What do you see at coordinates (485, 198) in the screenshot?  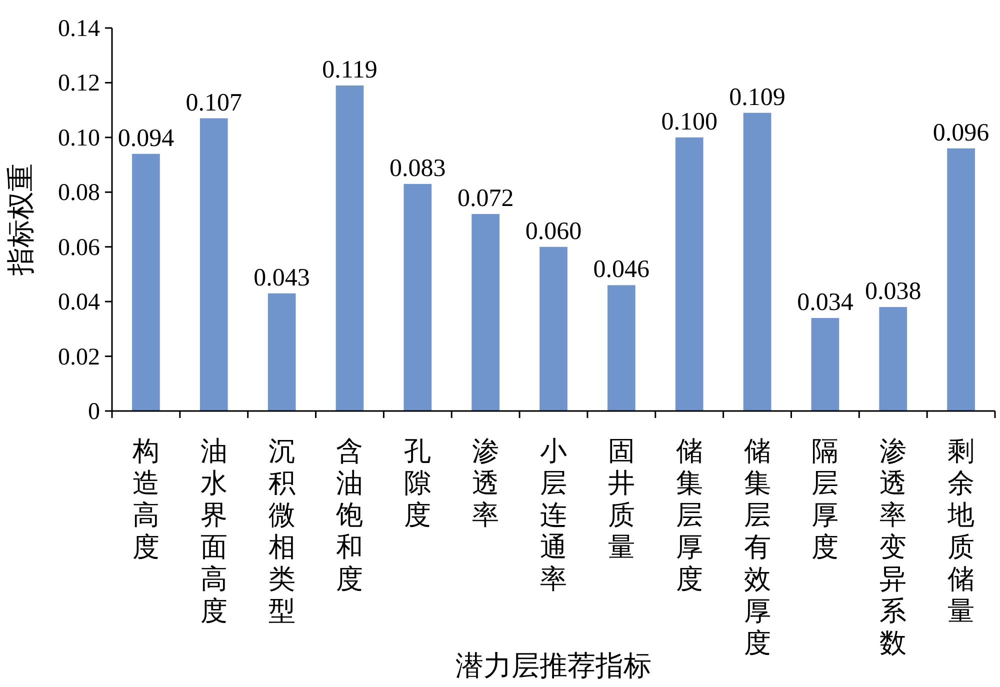 I see `data-label: 0.072` at bounding box center [485, 198].